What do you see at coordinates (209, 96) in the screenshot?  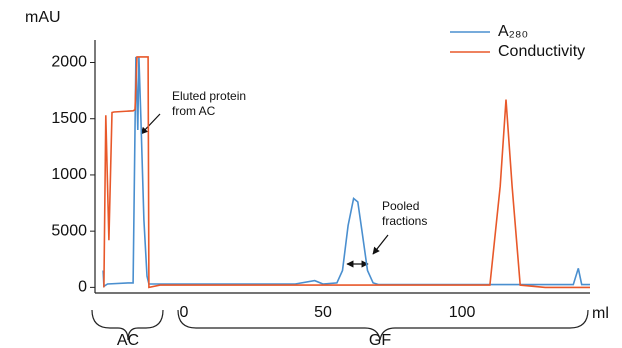 I see `annotation: Eluted protein` at bounding box center [209, 96].